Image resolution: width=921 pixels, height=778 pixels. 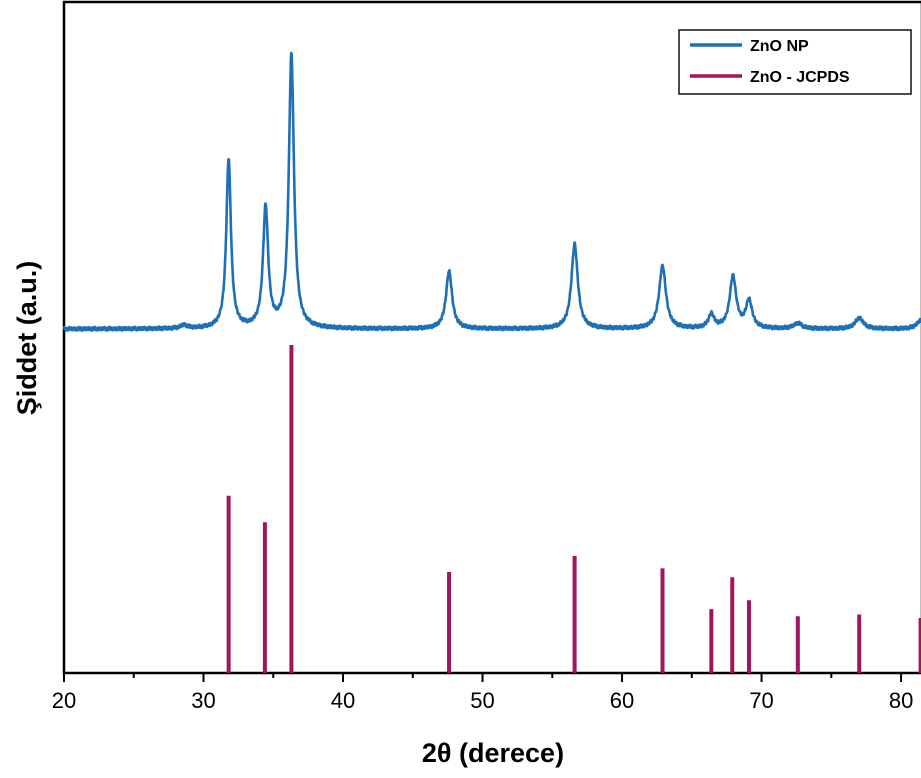 I want to click on x-axis: 20 30 40 50 60 70 80, so click(x=482, y=693).